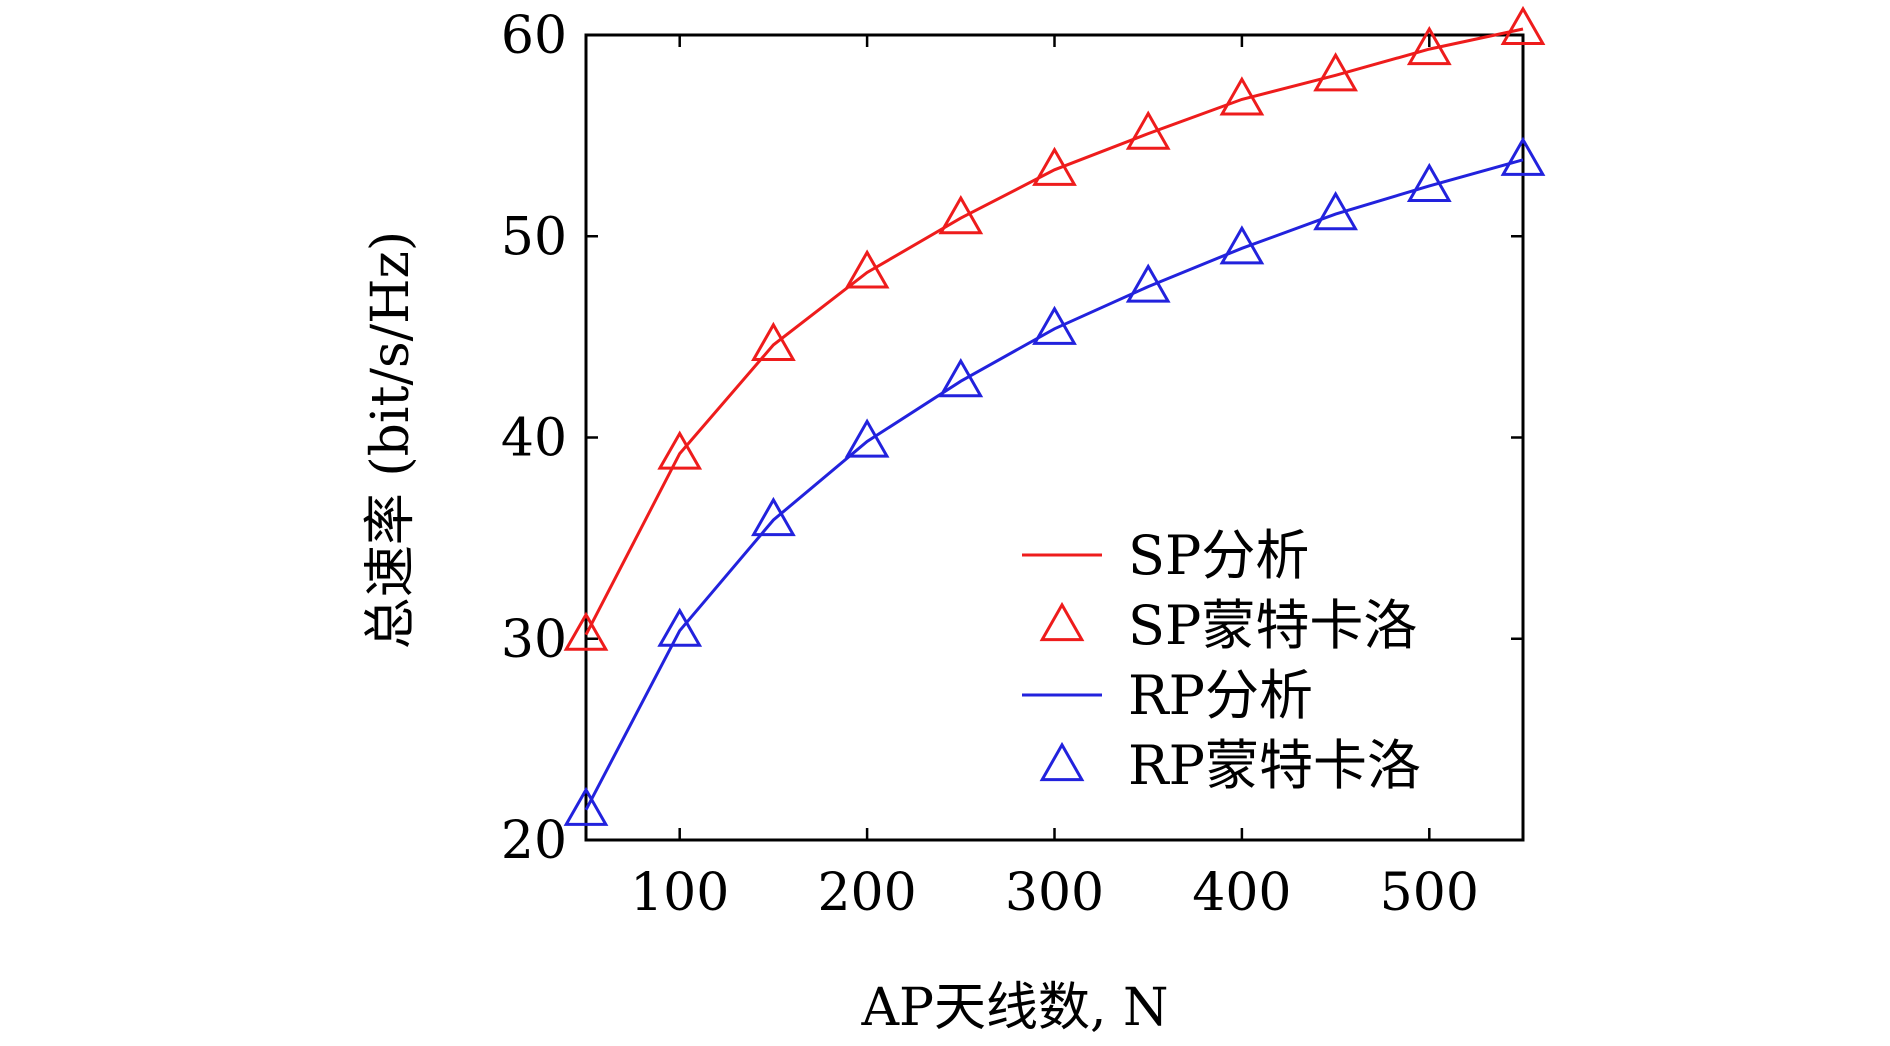 This screenshot has width=1890, height=1046. I want to click on y-tick-label: 50, so click(534, 237).